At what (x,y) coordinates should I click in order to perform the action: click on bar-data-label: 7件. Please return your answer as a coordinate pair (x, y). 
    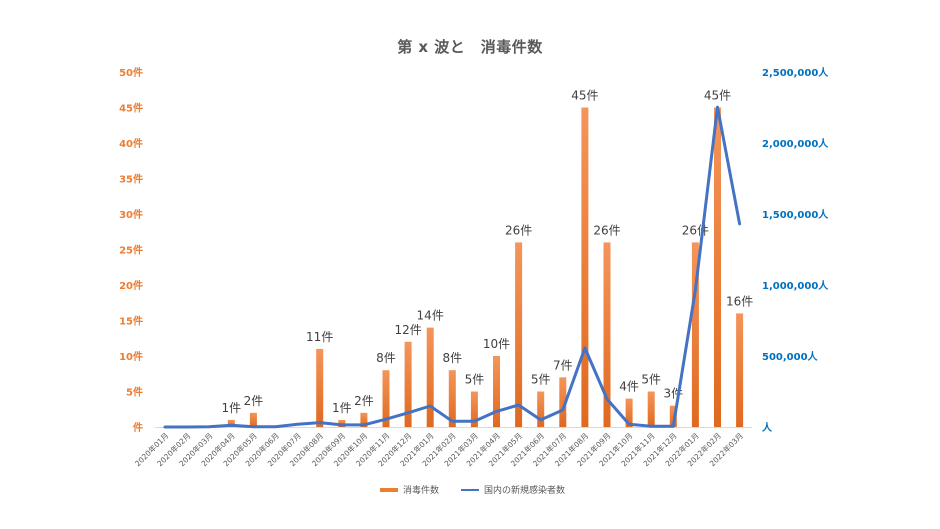
    Looking at the image, I should click on (563, 365).